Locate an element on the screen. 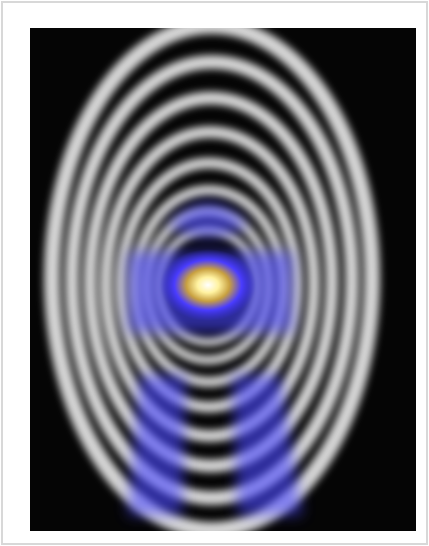  blue-leg-left is located at coordinates (157, 445).